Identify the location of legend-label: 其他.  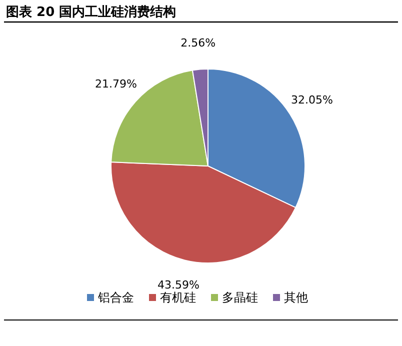
(296, 297).